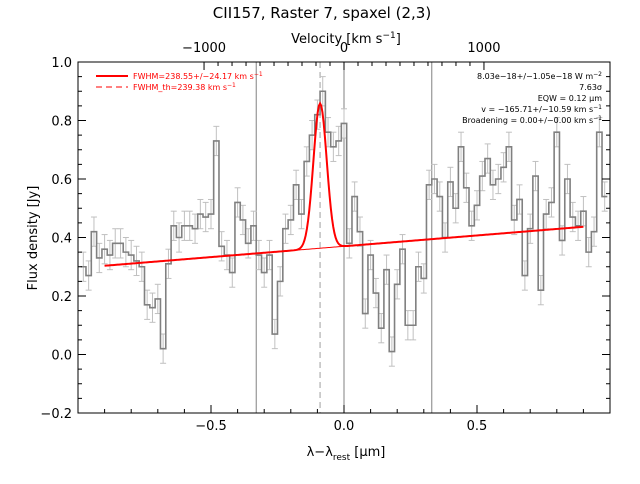 The width and height of the screenshot is (640, 484). I want to click on legend-label-fwhm-sup: −1, so click(258, 74).